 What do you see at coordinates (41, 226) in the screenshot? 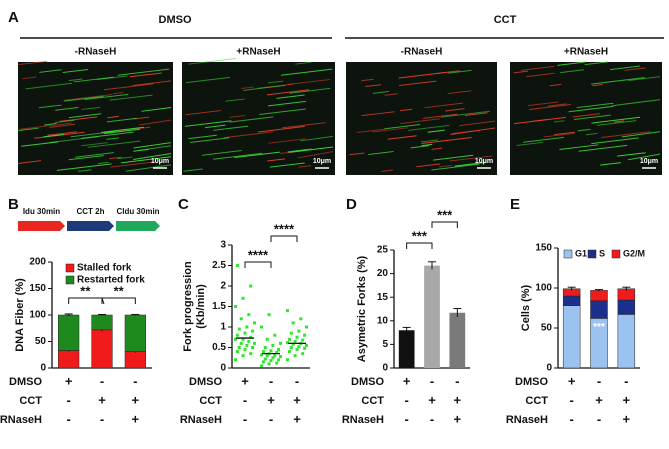
I see `protocol-step` at bounding box center [41, 226].